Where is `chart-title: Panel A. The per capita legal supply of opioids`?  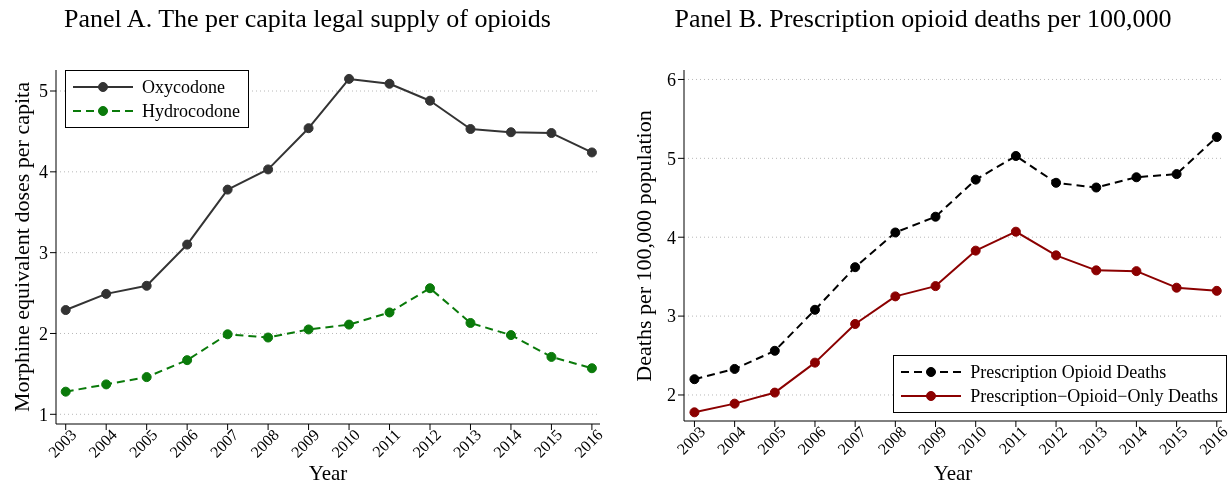
chart-title: Panel A. The per capita legal supply of opioids is located at coordinates (307, 19).